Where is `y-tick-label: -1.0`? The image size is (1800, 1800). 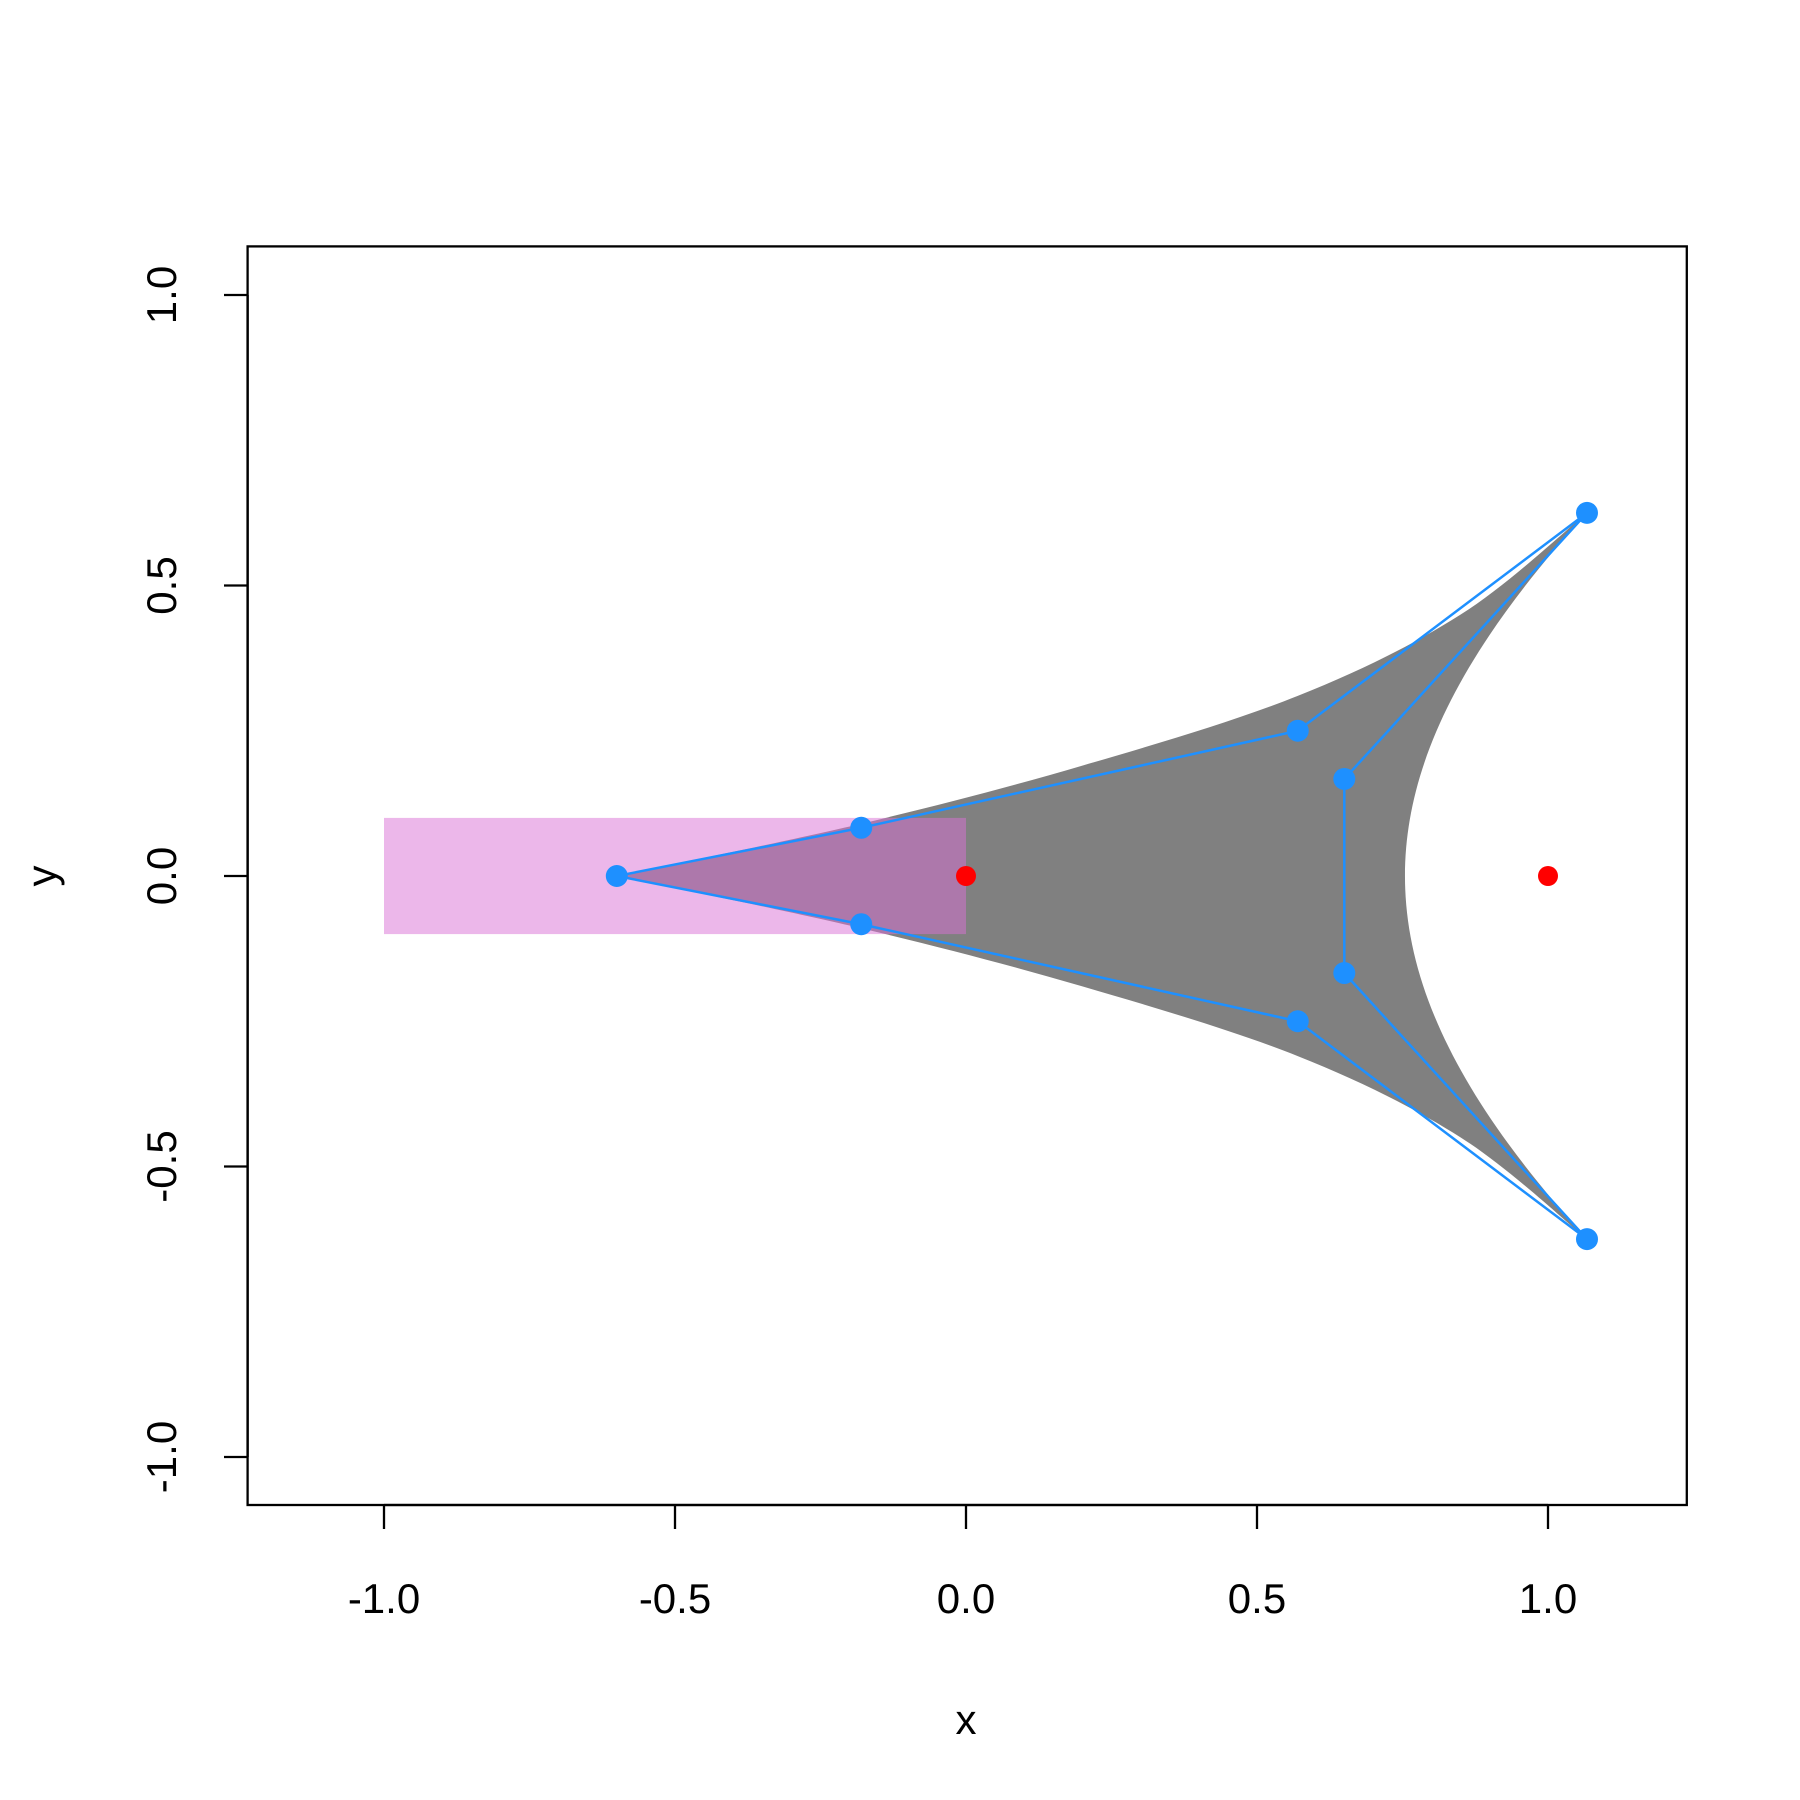 y-tick-label: -1.0 is located at coordinates (161, 1457).